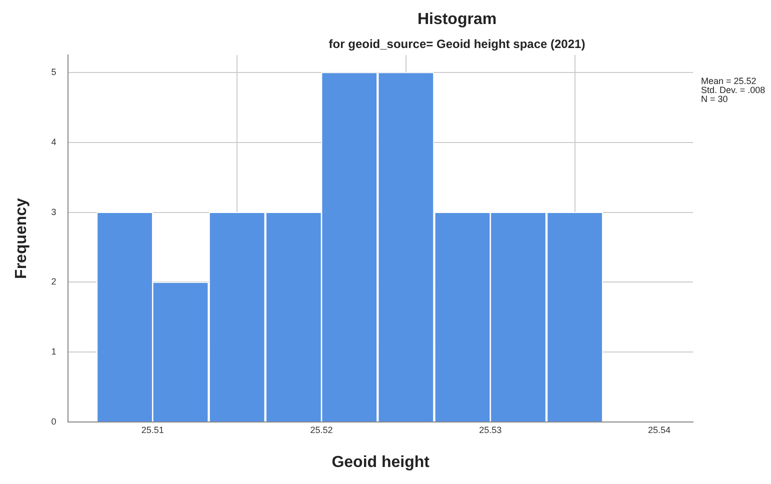  What do you see at coordinates (659, 429) in the screenshot?
I see `x-tick-label: 25.54` at bounding box center [659, 429].